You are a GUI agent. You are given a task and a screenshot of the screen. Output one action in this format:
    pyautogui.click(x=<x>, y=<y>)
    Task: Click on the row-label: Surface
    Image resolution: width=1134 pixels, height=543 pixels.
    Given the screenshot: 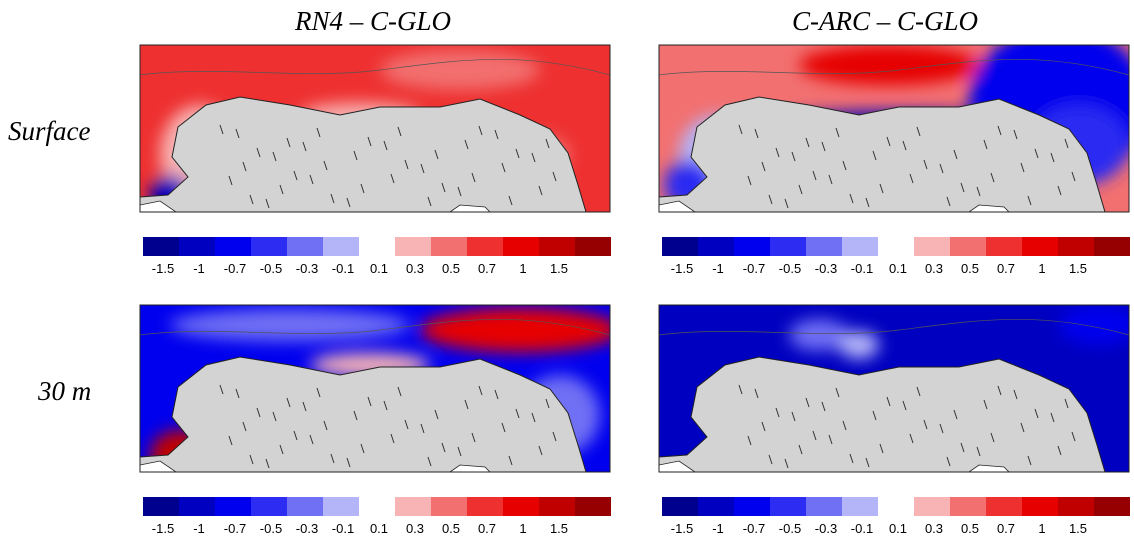 What is the action you would take?
    pyautogui.click(x=49, y=131)
    